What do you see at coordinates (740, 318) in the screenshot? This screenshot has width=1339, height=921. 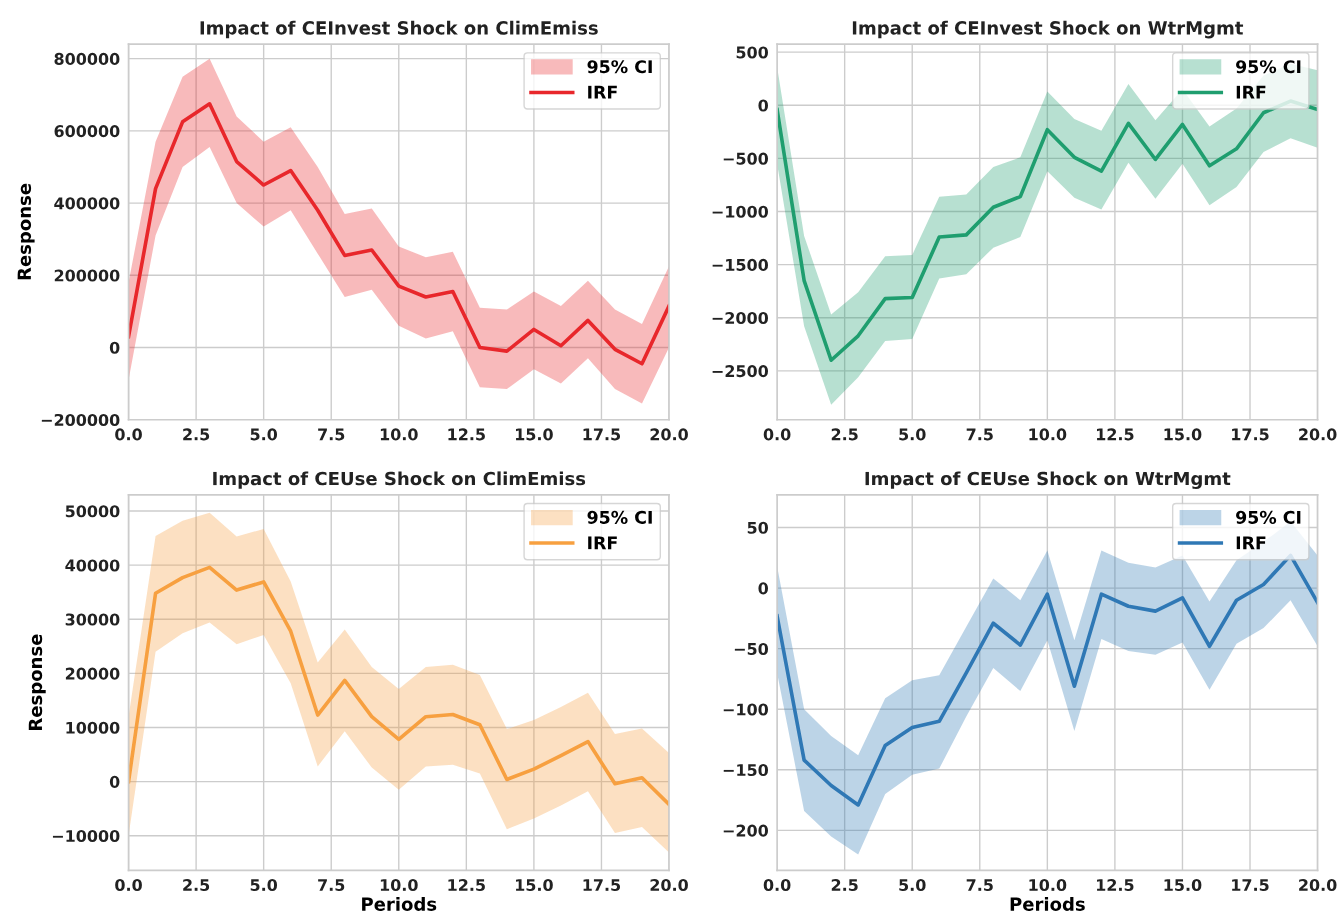 I see `y-tick-label: −2000` at bounding box center [740, 318].